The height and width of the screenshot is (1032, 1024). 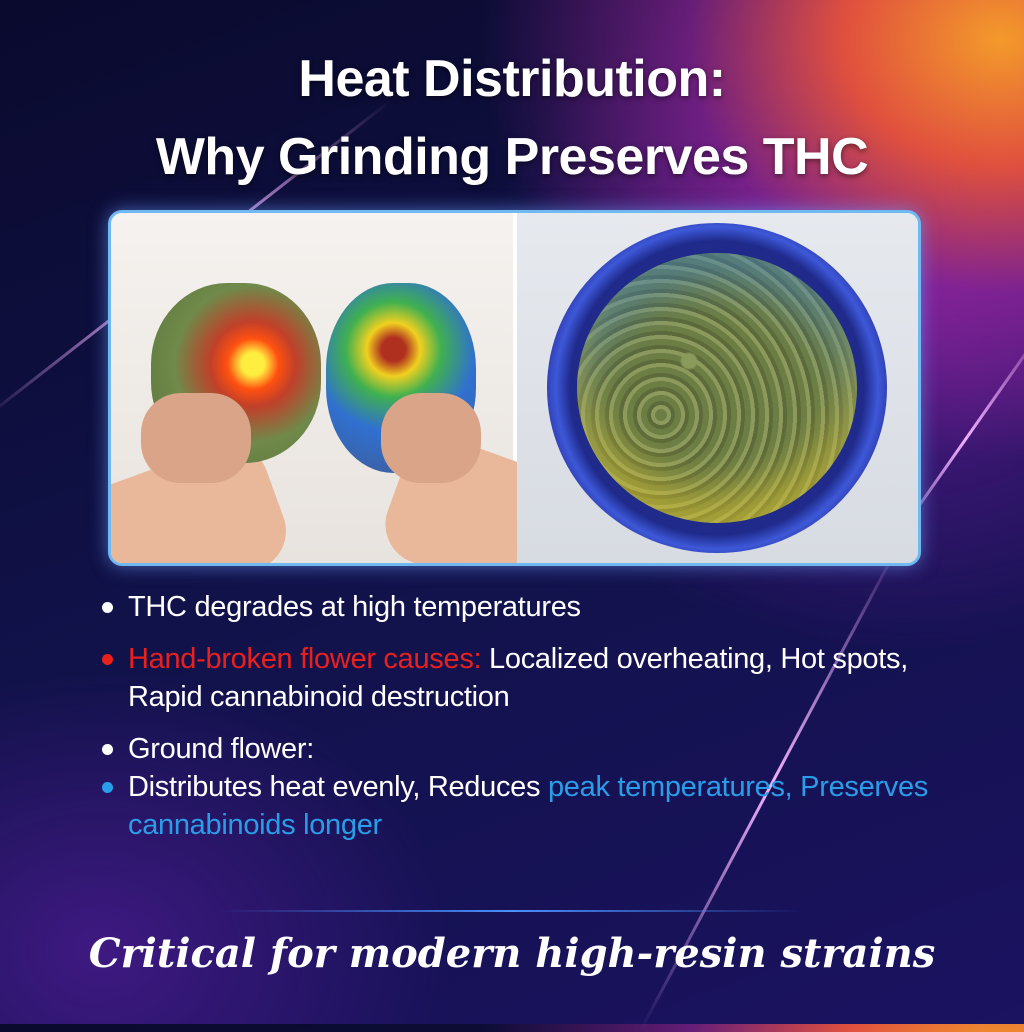 I want to click on footer-tagline: Critical for modern high-resin strains, so click(x=512, y=953).